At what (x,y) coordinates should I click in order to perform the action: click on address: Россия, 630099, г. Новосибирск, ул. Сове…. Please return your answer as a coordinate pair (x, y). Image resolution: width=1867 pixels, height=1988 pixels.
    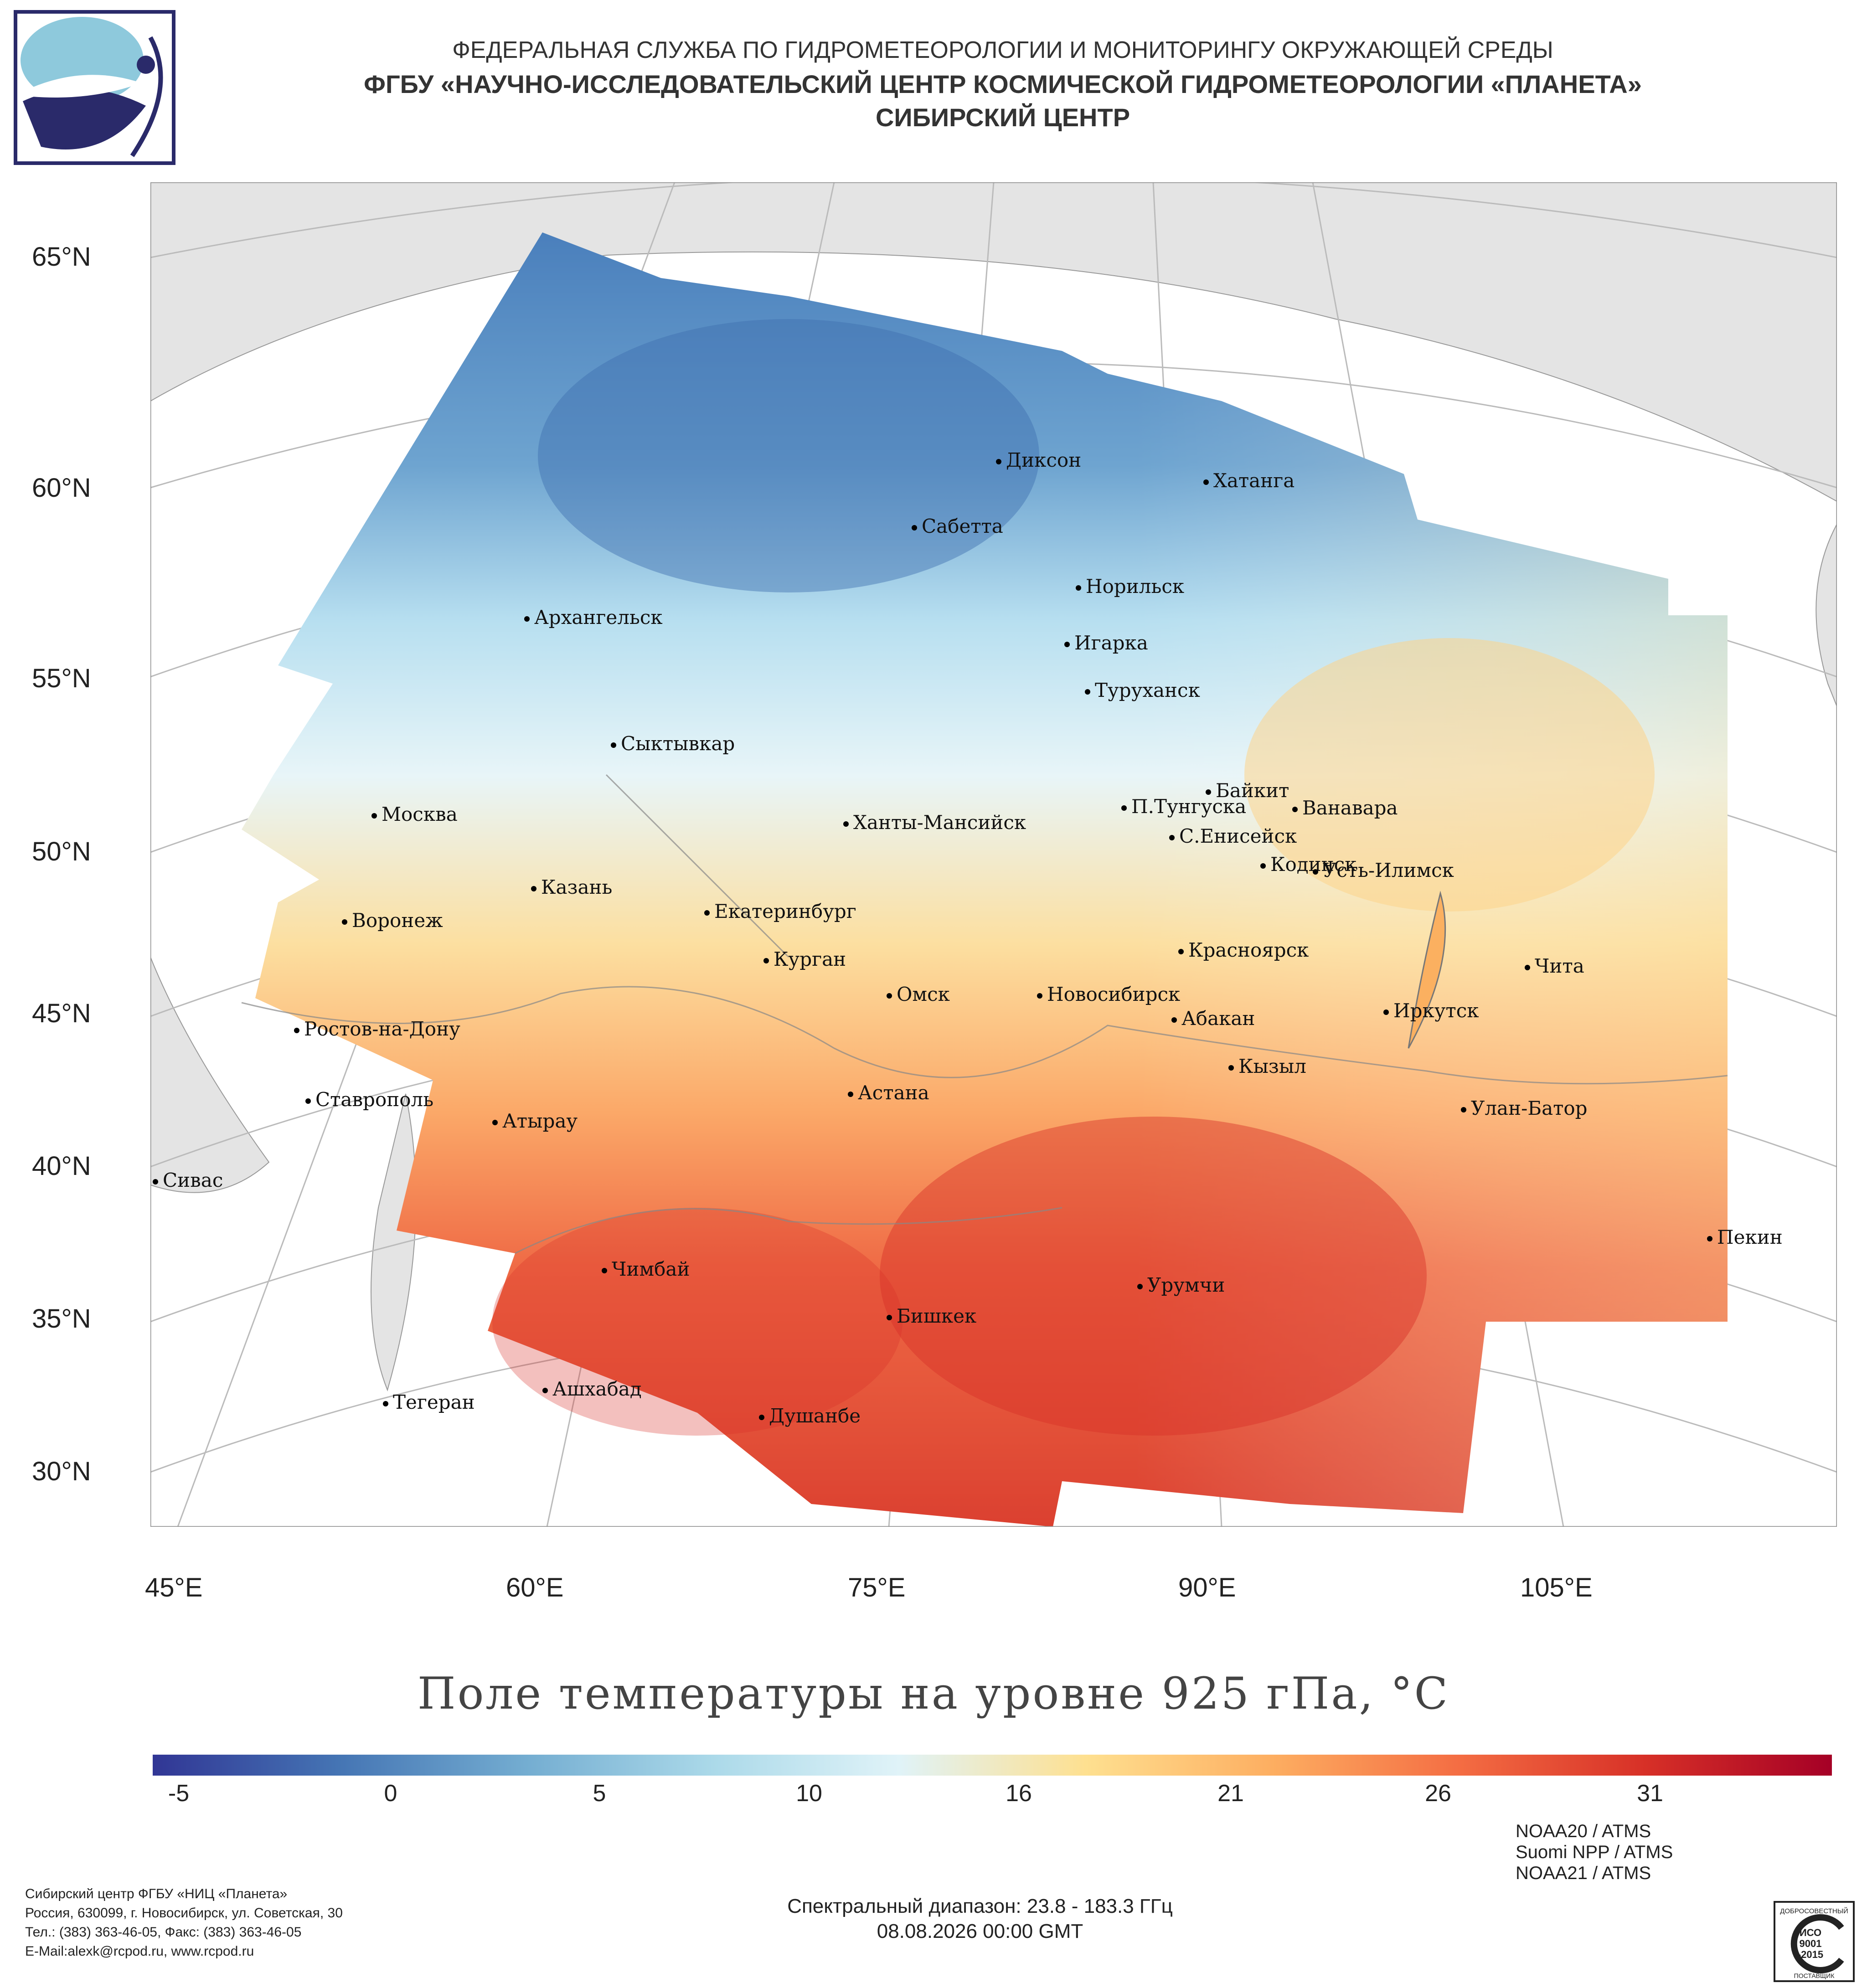
    Looking at the image, I should click on (184, 1914).